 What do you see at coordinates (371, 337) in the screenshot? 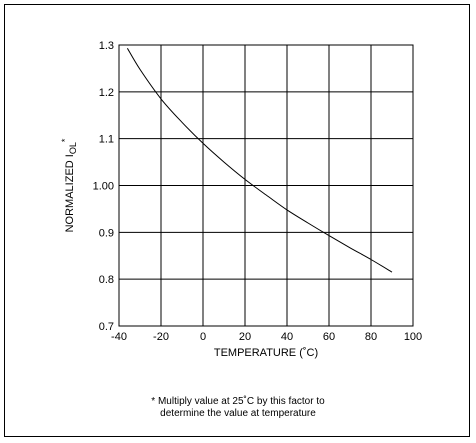
I see `x-tick-label: 80` at bounding box center [371, 337].